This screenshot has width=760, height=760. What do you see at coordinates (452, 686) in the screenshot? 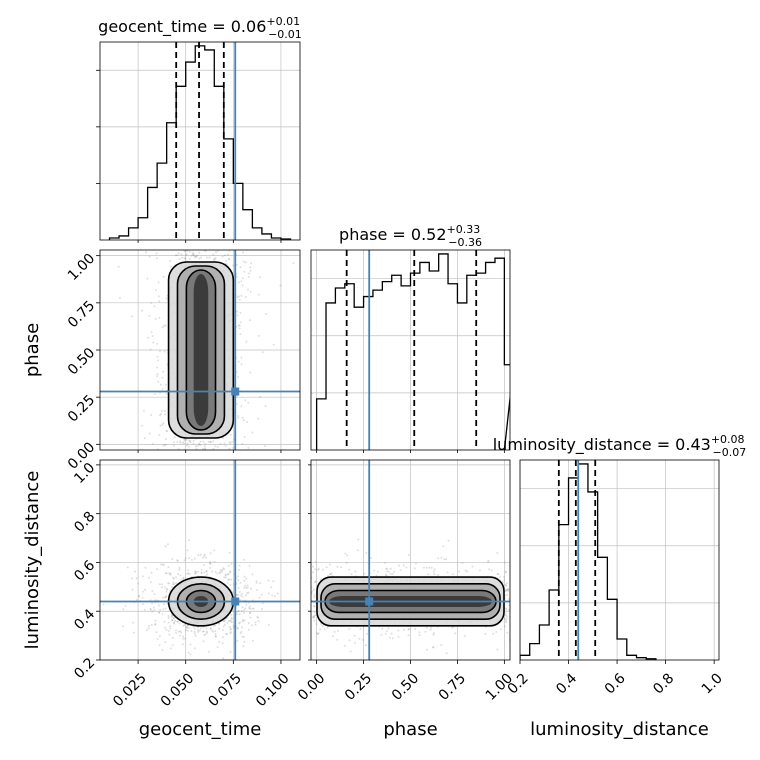
I see `x-tick-label: 0.75` at bounding box center [452, 686].